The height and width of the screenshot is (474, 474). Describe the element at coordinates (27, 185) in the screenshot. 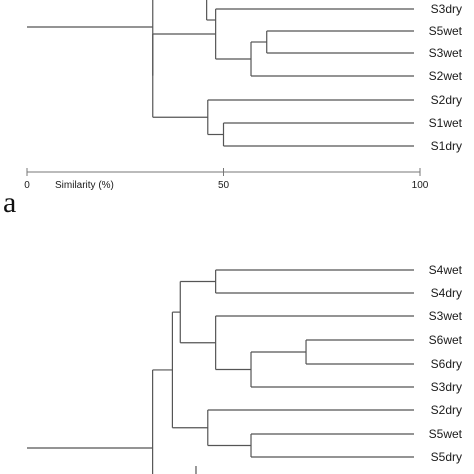

I see `similarity-tick-label-0: 0` at that location.